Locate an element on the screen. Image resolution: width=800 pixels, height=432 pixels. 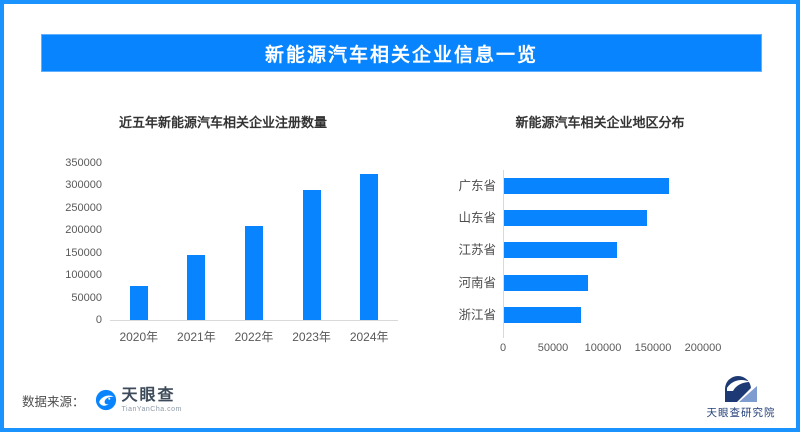
category-label: 广东省 is located at coordinates (477, 186).